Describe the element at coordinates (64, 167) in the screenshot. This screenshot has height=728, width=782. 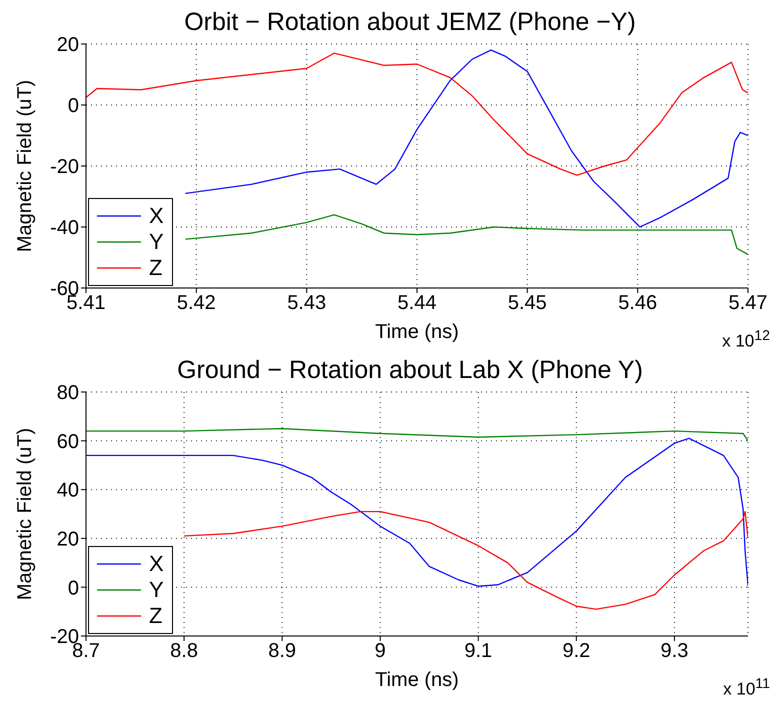
I see `y-tick-label: -20` at that location.